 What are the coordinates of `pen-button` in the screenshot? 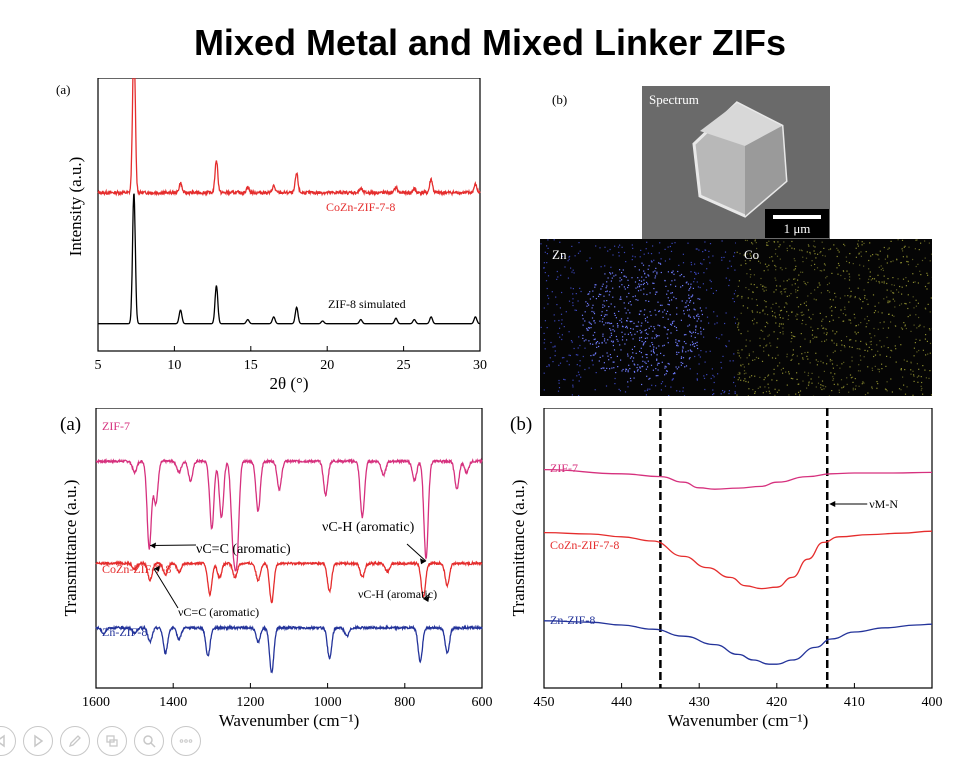 It's located at (75, 741).